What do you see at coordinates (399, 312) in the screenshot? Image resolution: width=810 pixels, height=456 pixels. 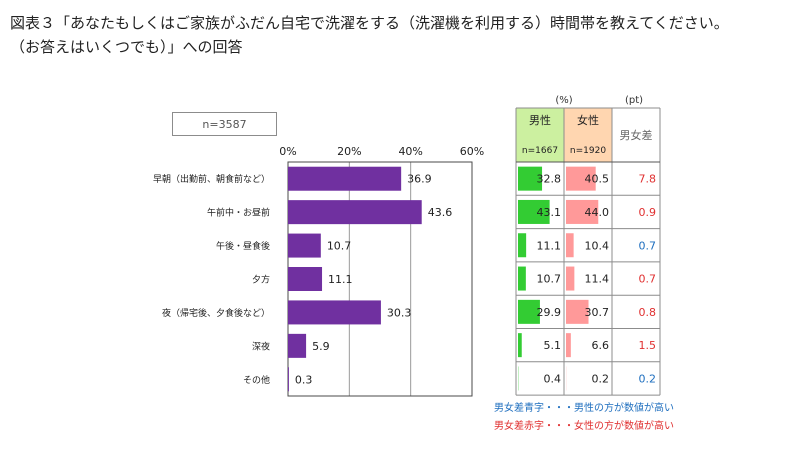 I see `bar-value-label: 30.3` at bounding box center [399, 312].